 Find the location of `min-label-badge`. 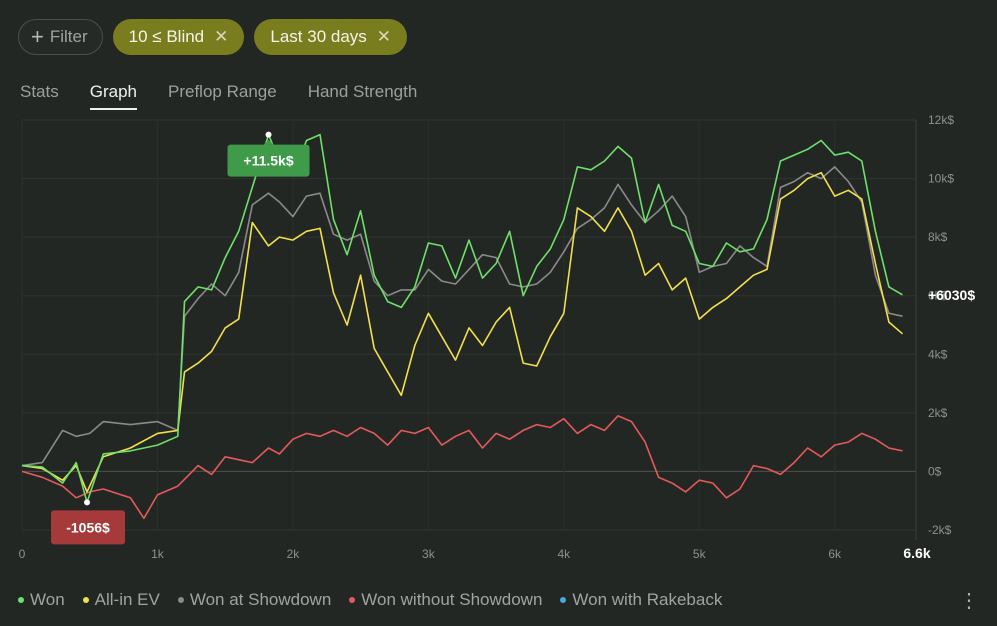

min-label-badge is located at coordinates (88, 527).